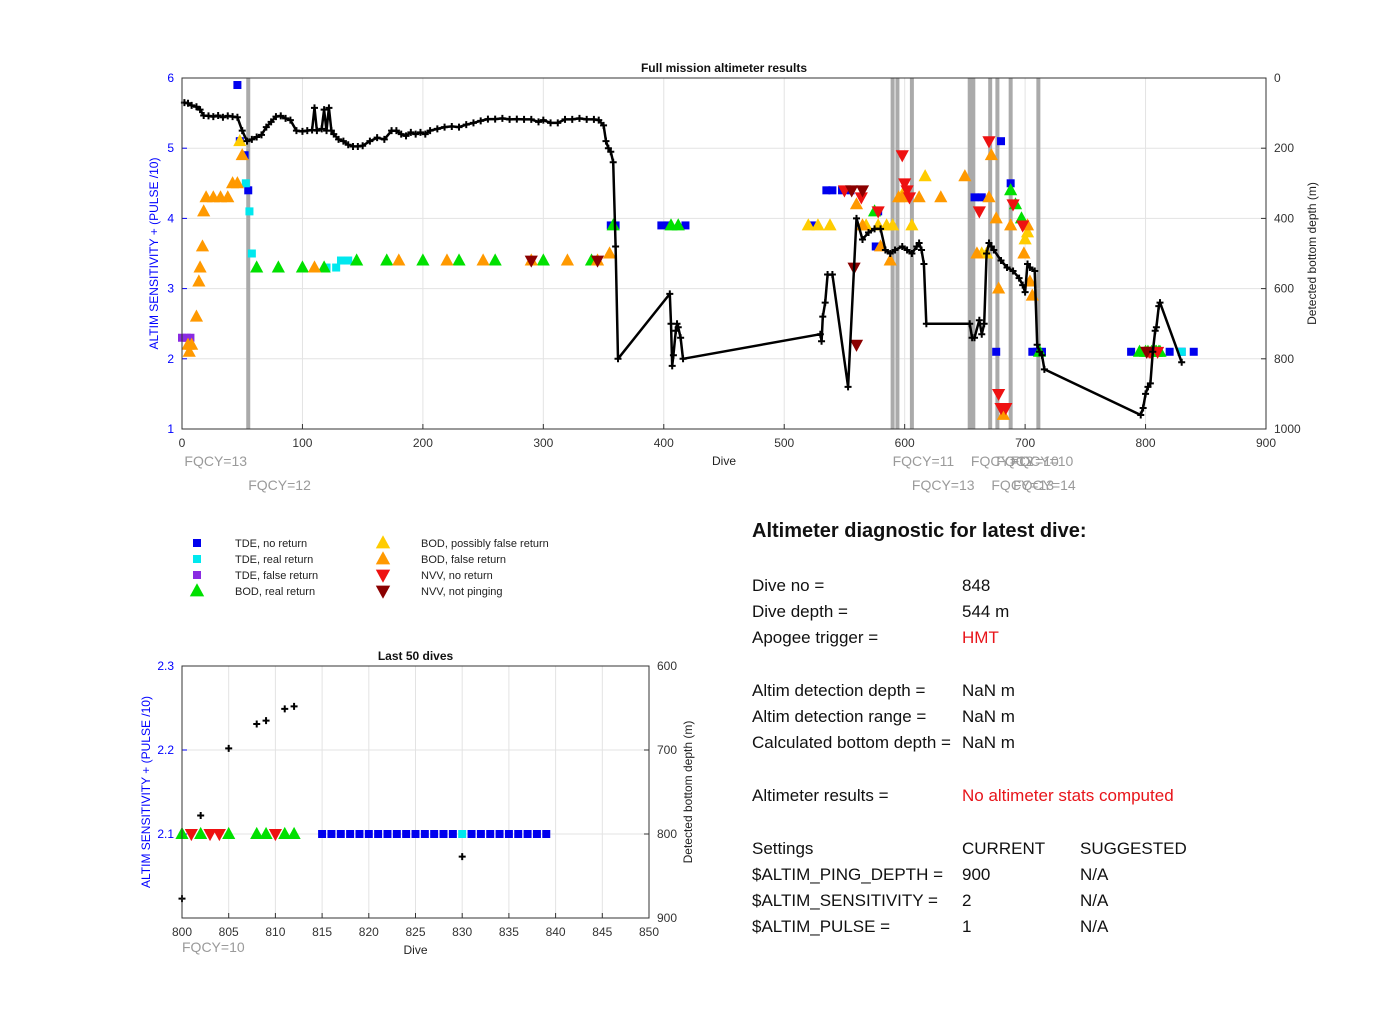  Describe the element at coordinates (1146, 443) in the screenshot. I see `x-tick-label: 800` at that location.